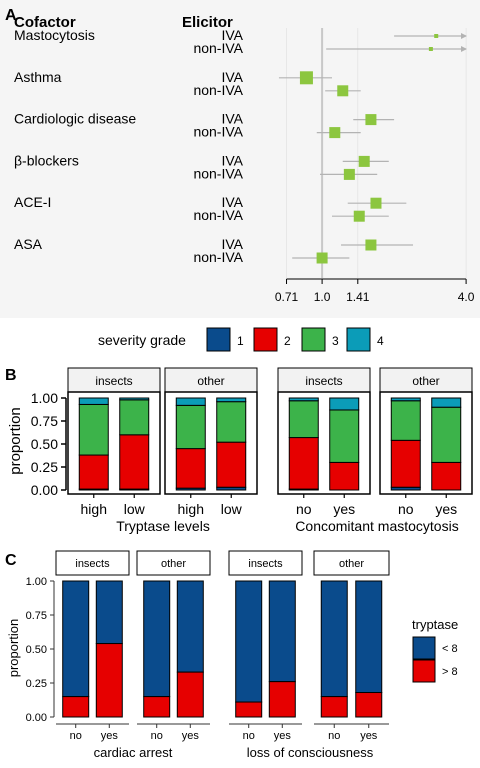 The height and width of the screenshot is (768, 480). Describe the element at coordinates (191, 509) in the screenshot. I see `x-tick-label: high` at that location.